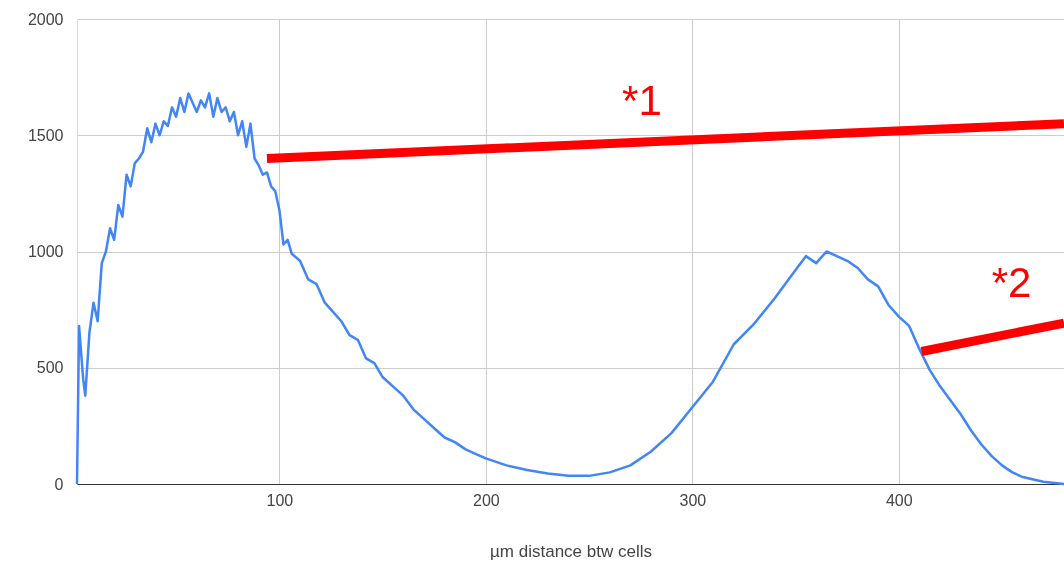  Describe the element at coordinates (45, 19) in the screenshot. I see `y-tick-label: 2000` at that location.